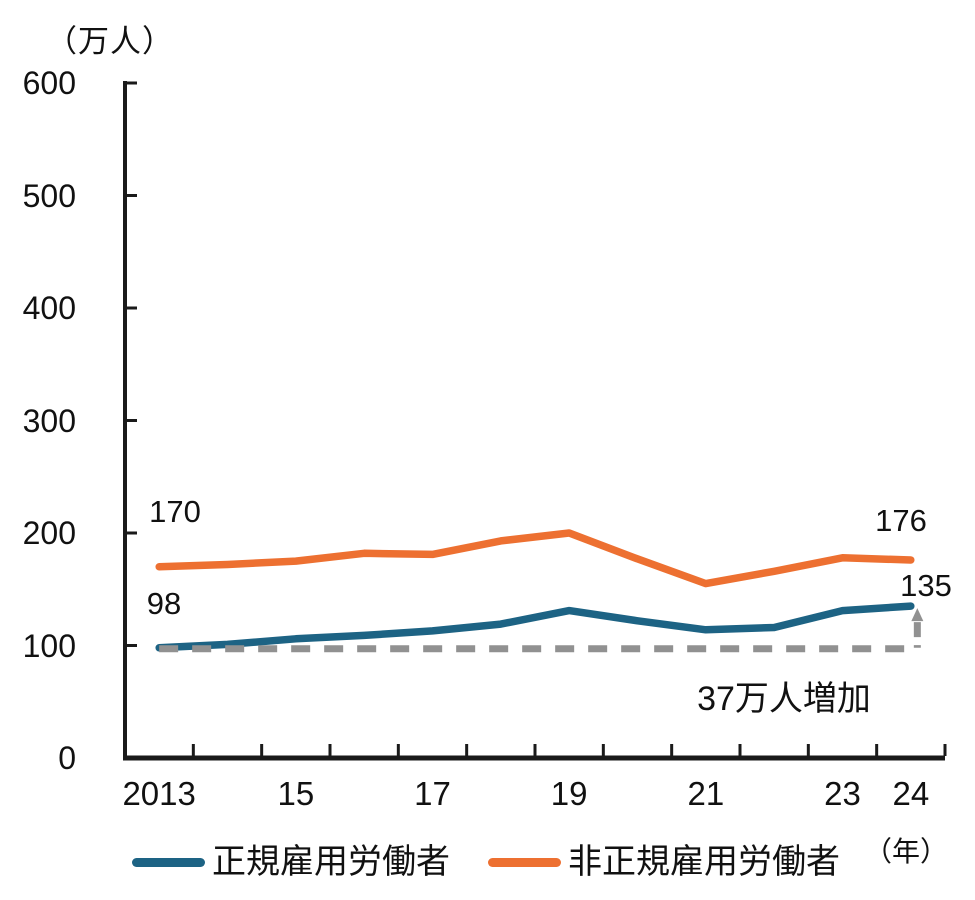  Describe the element at coordinates (49, 195) in the screenshot. I see `y-tick-label-500: 500` at that location.